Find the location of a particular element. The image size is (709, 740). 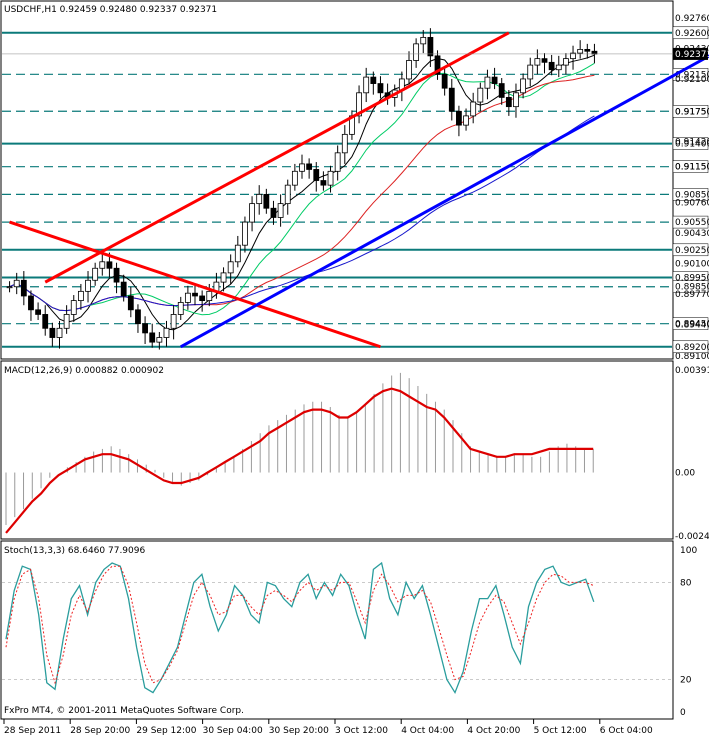

time-tick-label: 28 Sep 2011 is located at coordinates (32, 731).